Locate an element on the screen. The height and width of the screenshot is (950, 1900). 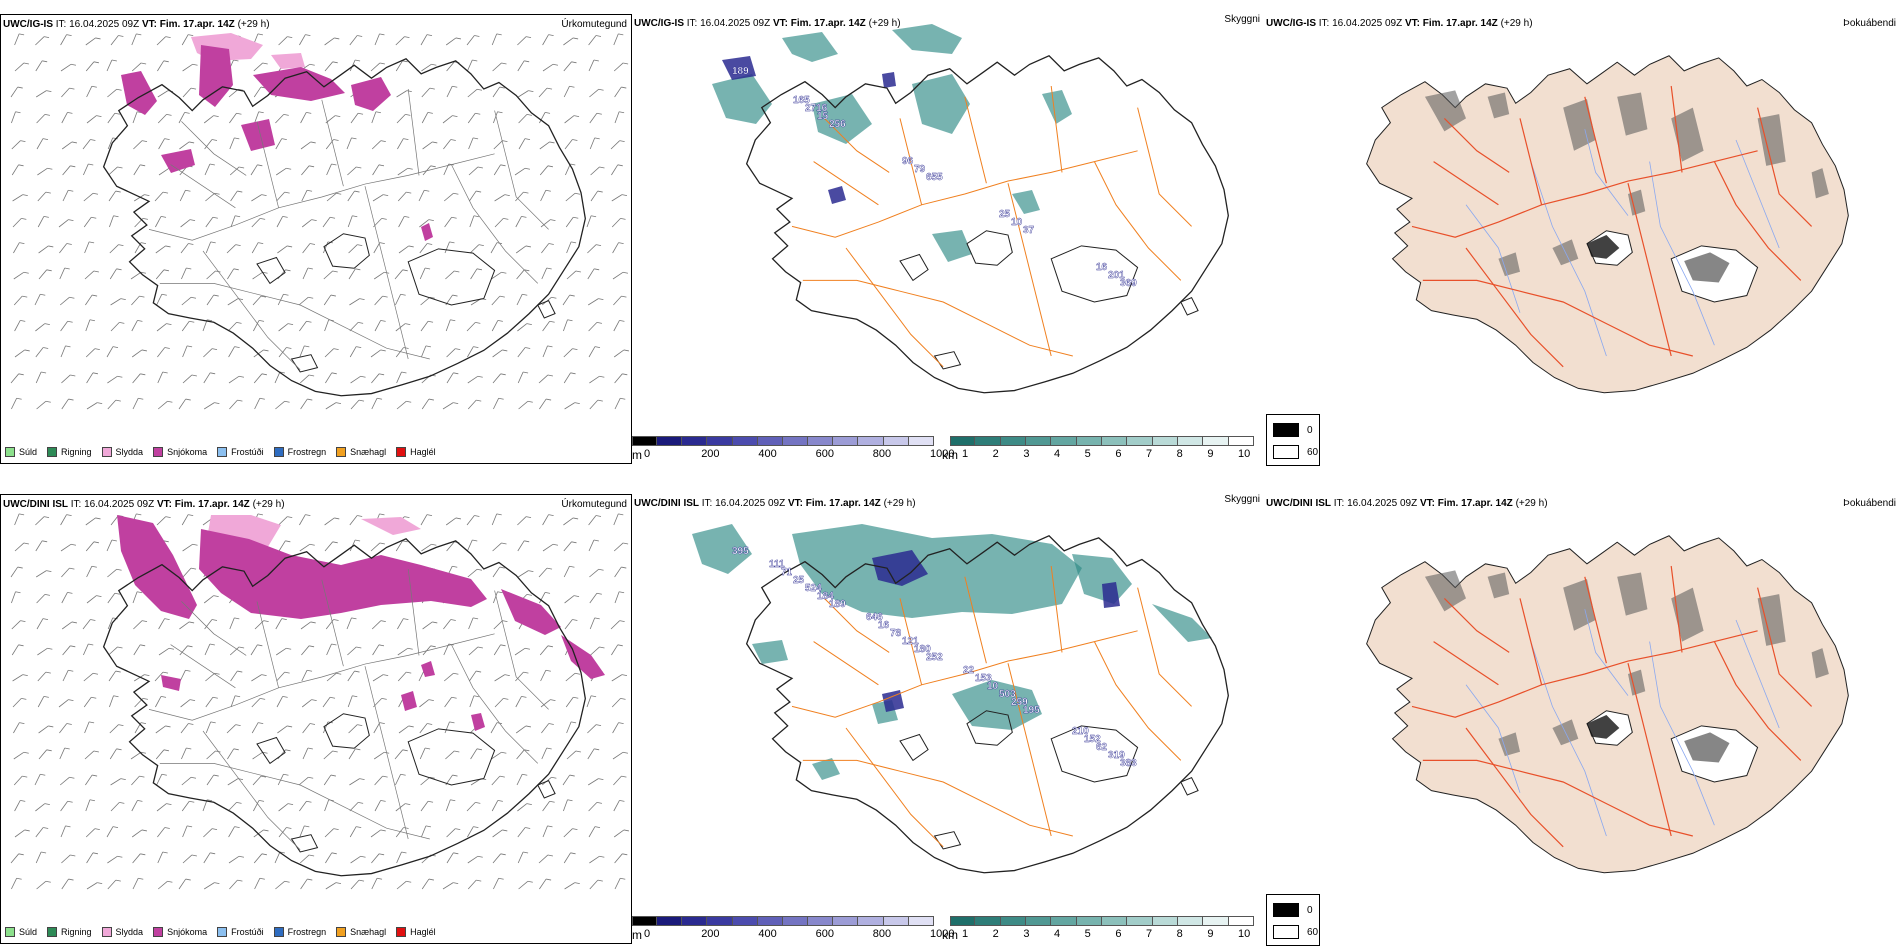
fog-legend-label: 60 is located at coordinates (1313, 932).